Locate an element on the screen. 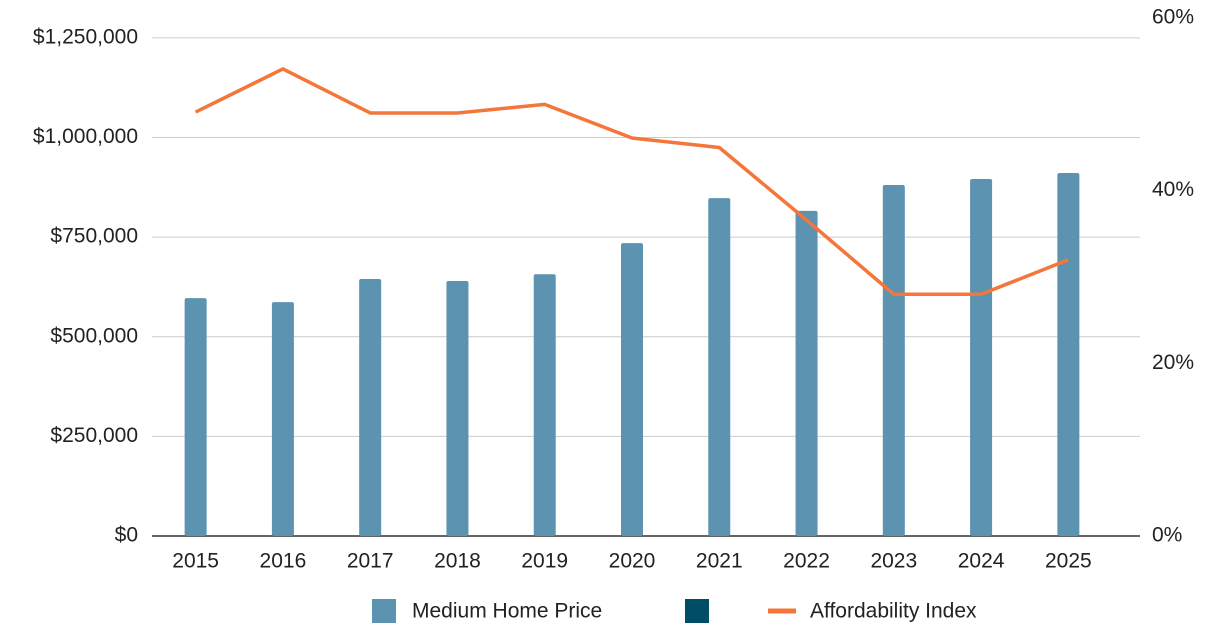  y-tick-label: $500,000 is located at coordinates (94, 335).